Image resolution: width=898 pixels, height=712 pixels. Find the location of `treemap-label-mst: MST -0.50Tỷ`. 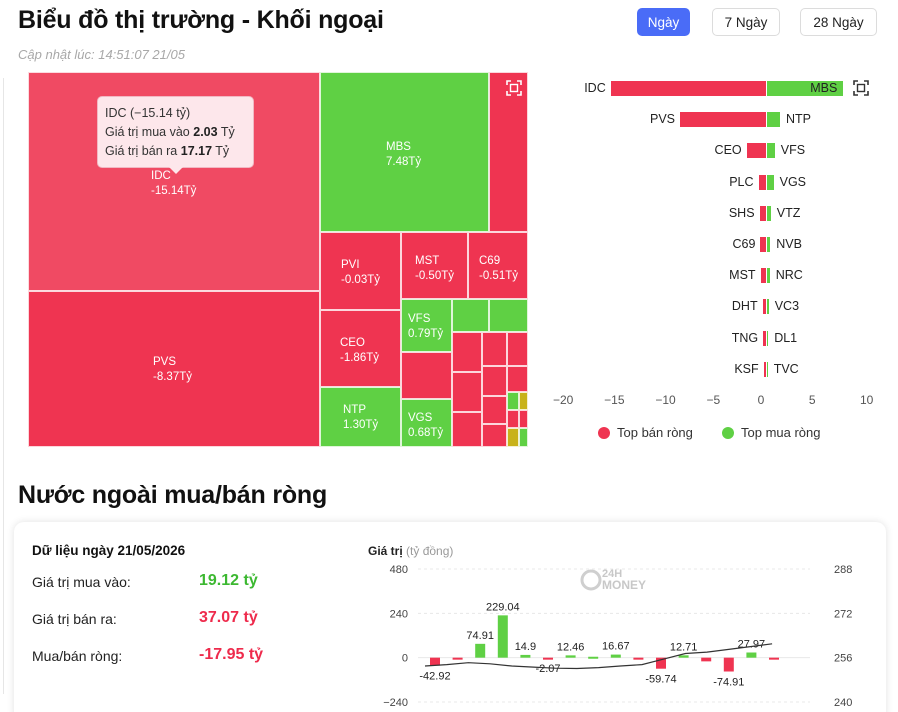

treemap-label-mst: MST -0.50Tỷ is located at coordinates (434, 268).